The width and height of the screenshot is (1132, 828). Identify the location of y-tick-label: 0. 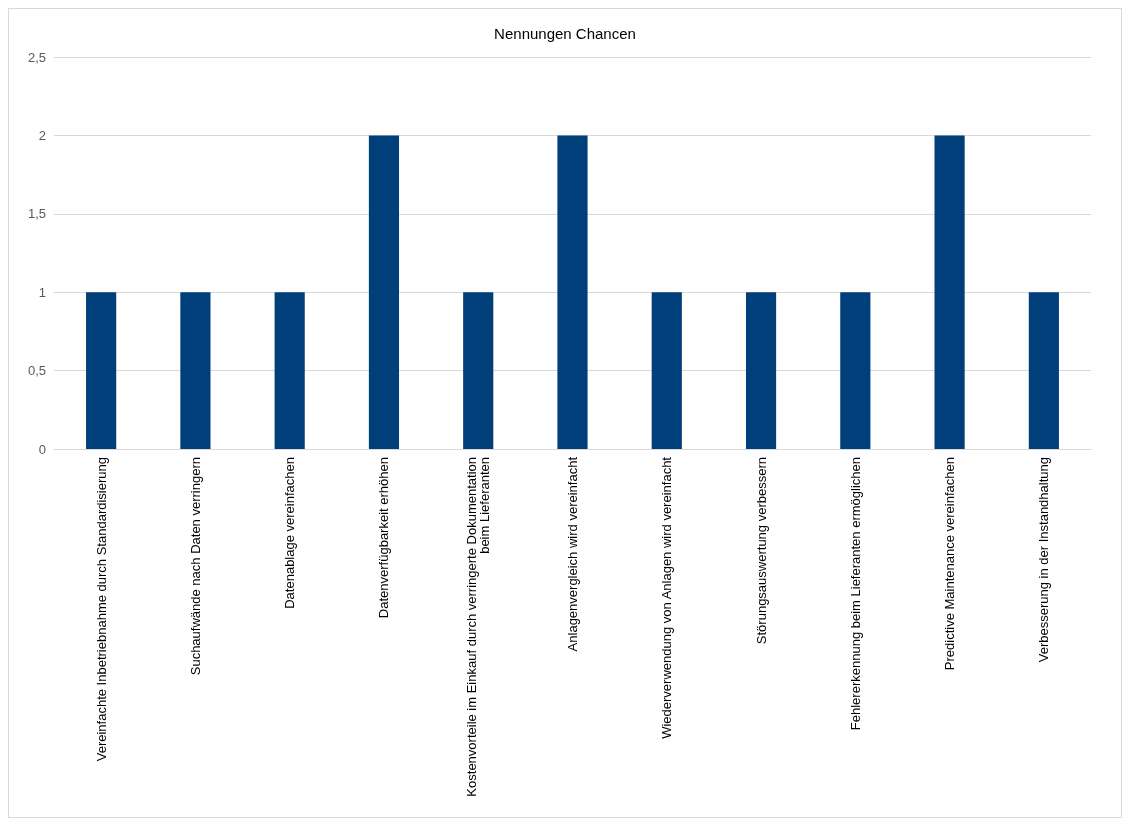
(42, 449).